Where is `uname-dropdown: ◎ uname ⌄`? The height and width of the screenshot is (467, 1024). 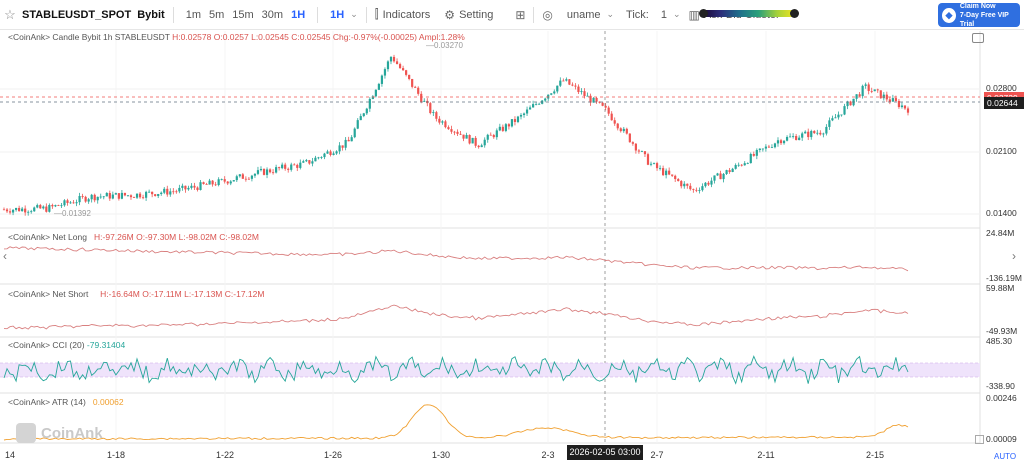 uname-dropdown: ◎ uname ⌄ is located at coordinates (578, 15).